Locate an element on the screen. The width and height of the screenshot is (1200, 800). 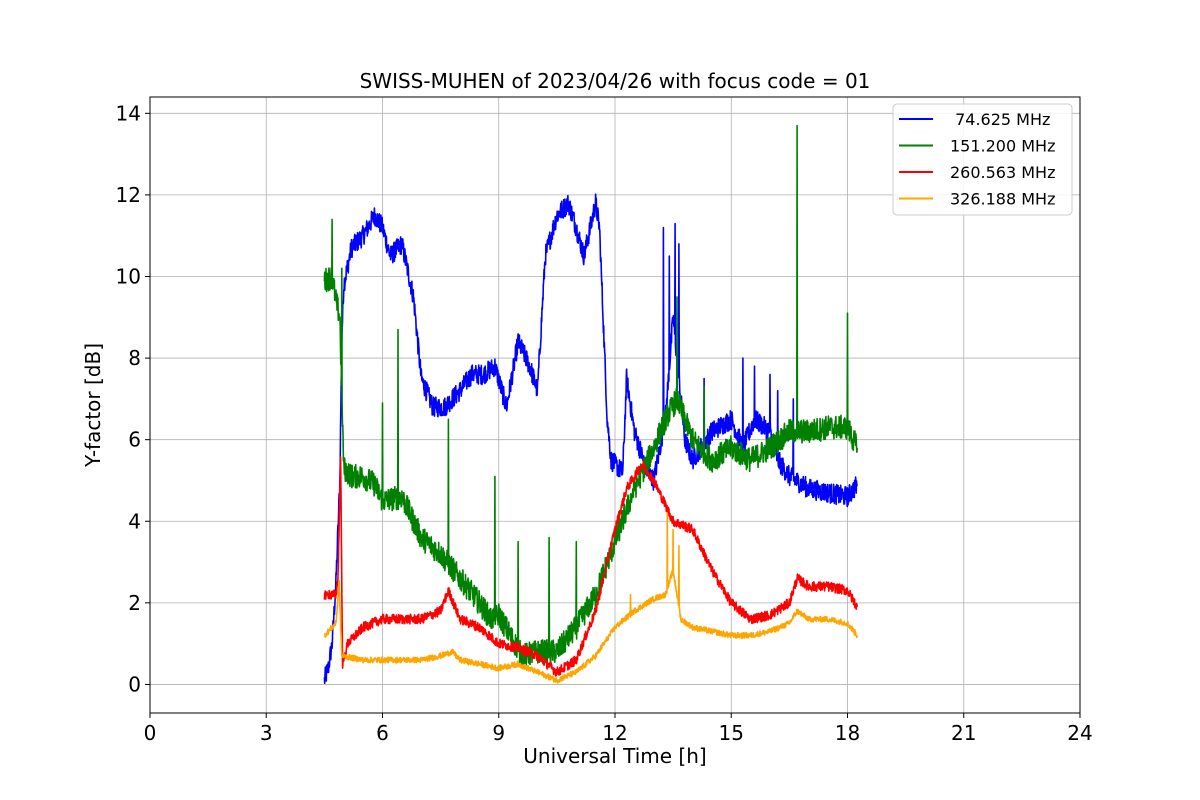
x-tick-label: 15 is located at coordinates (731, 733).